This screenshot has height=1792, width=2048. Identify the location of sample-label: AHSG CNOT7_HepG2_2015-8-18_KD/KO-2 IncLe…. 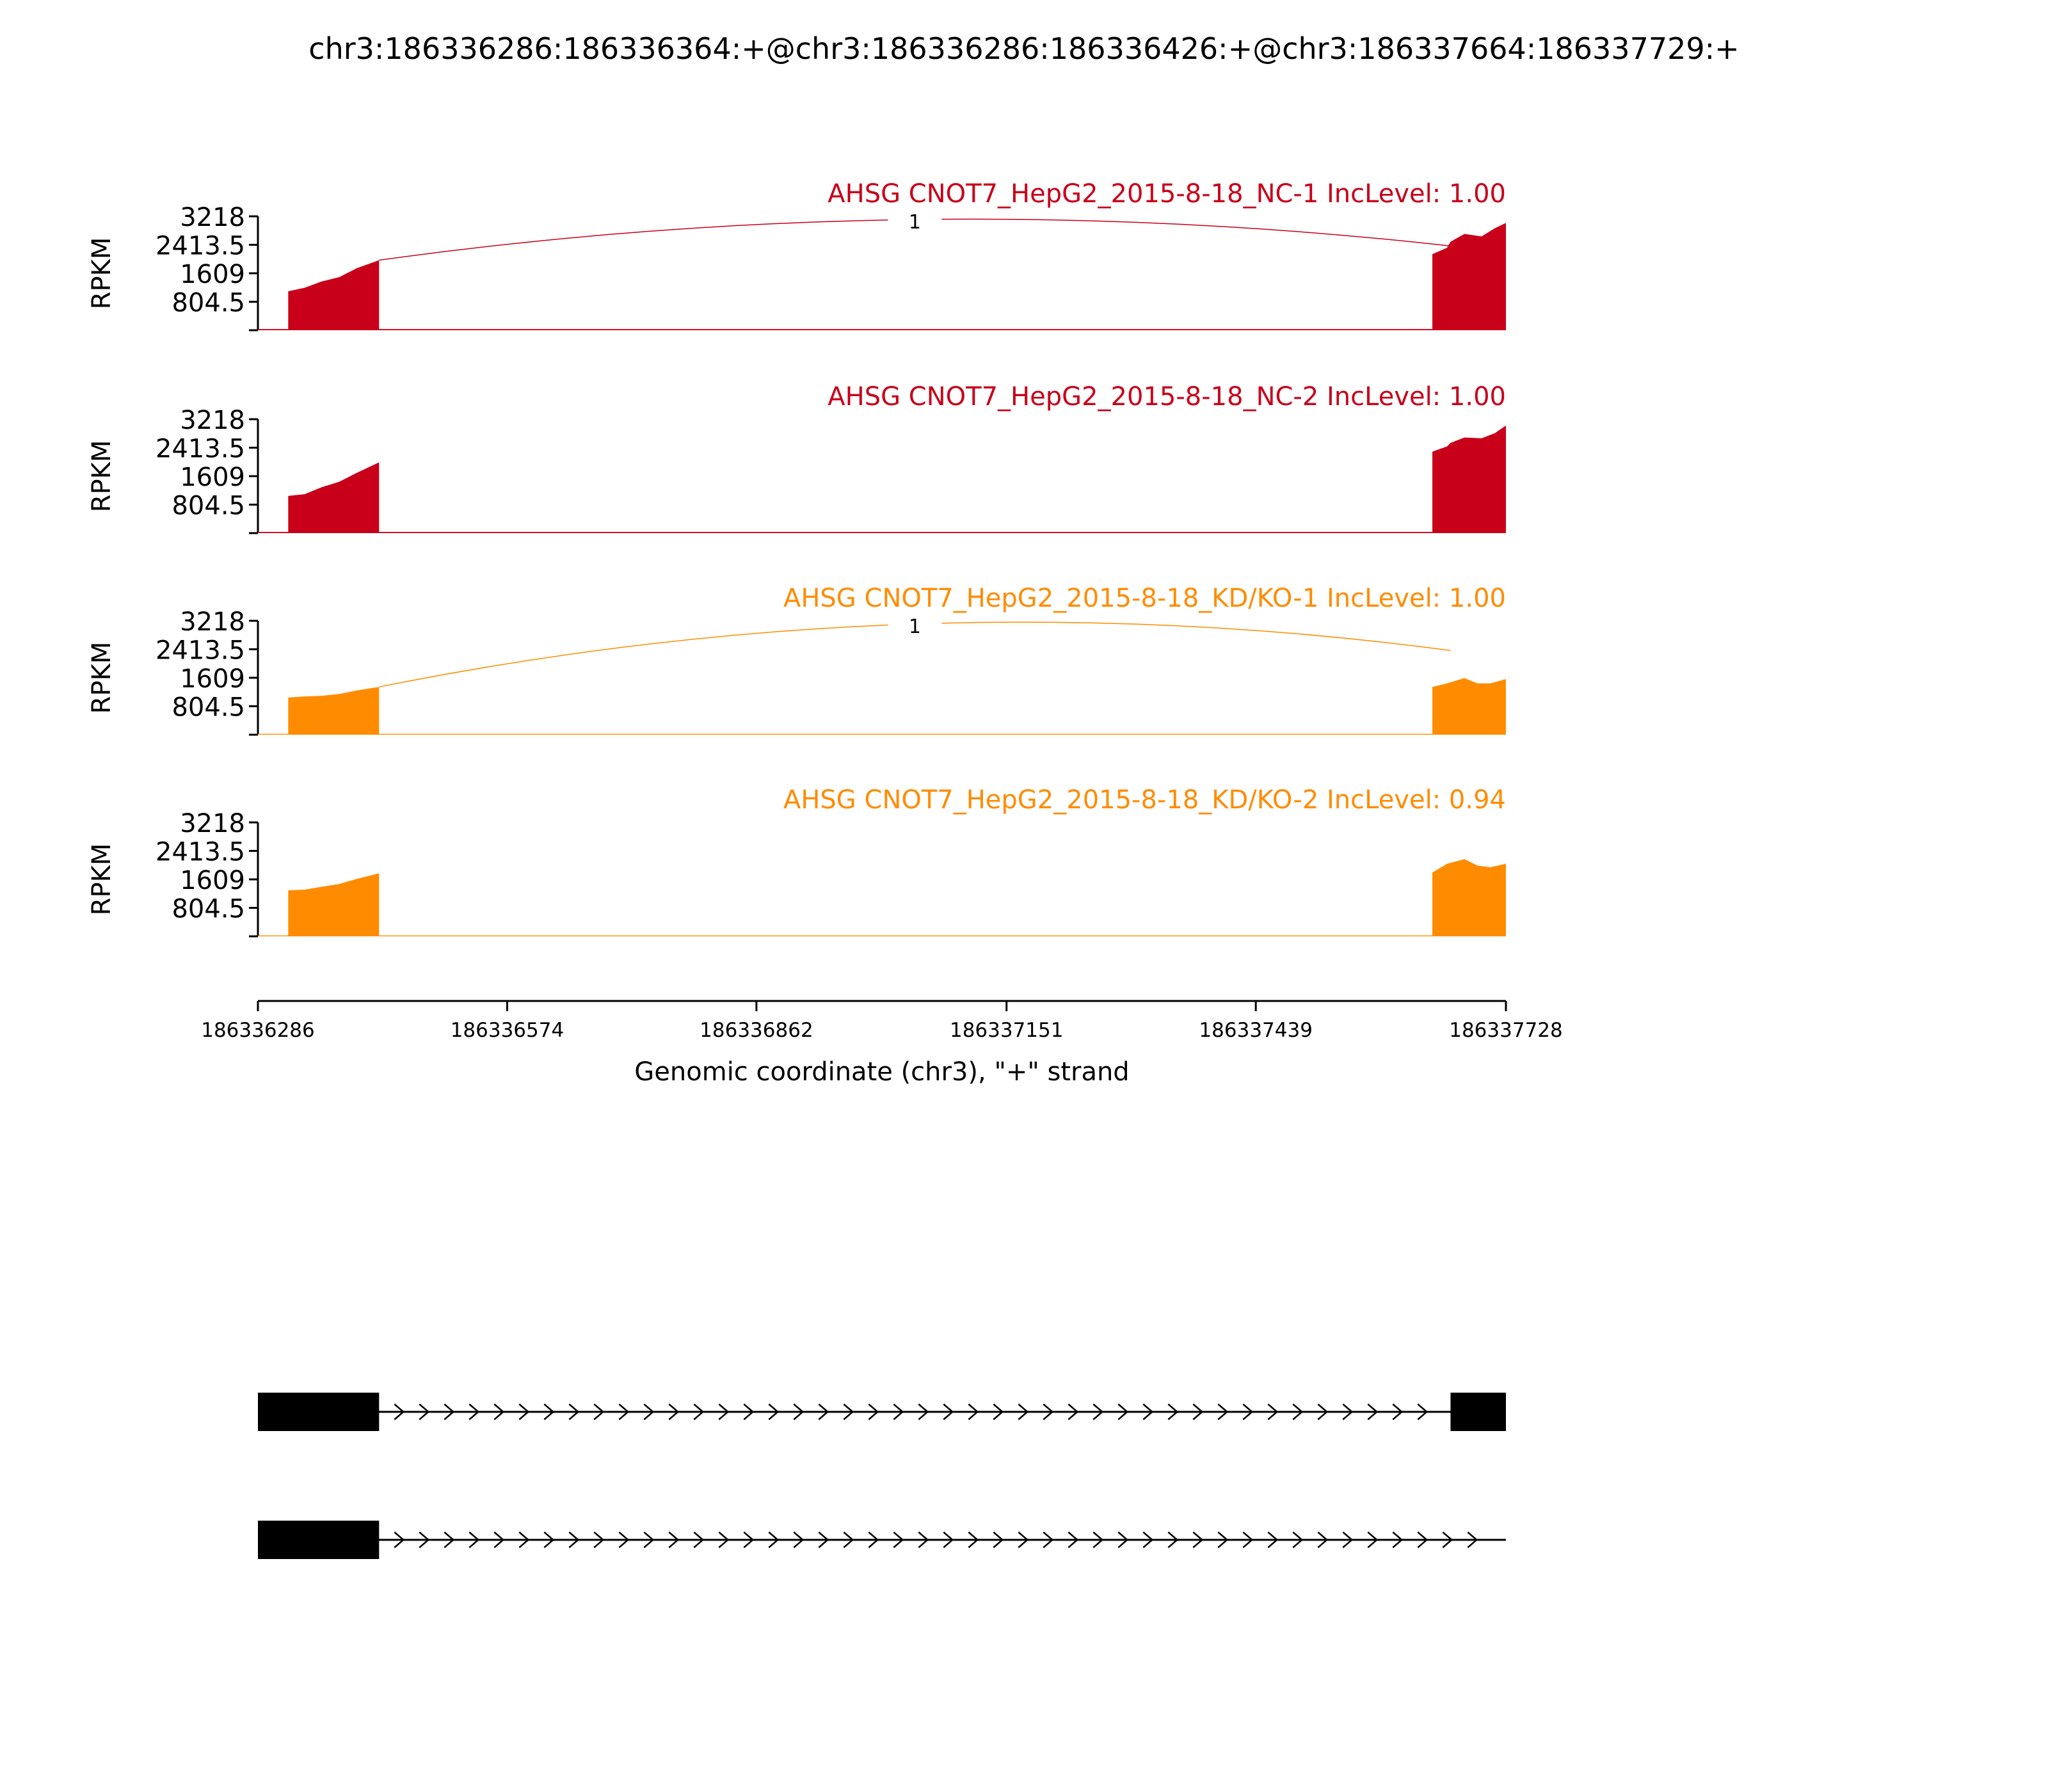
(1144, 800).